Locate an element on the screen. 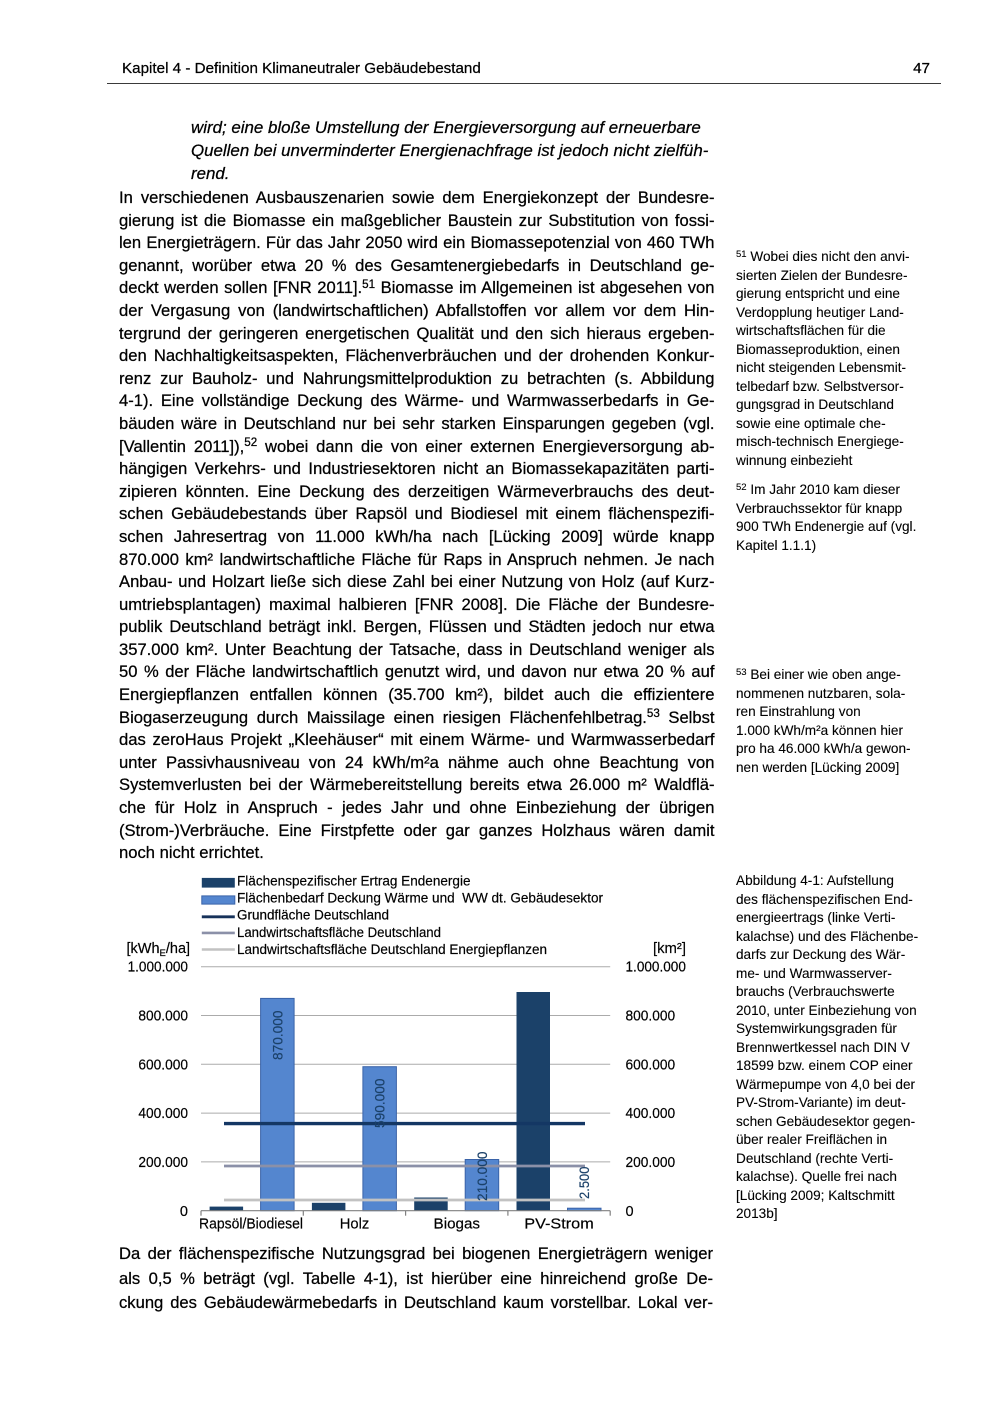 The image size is (1000, 1414). svg-text: 2.500 is located at coordinates (584, 1182).